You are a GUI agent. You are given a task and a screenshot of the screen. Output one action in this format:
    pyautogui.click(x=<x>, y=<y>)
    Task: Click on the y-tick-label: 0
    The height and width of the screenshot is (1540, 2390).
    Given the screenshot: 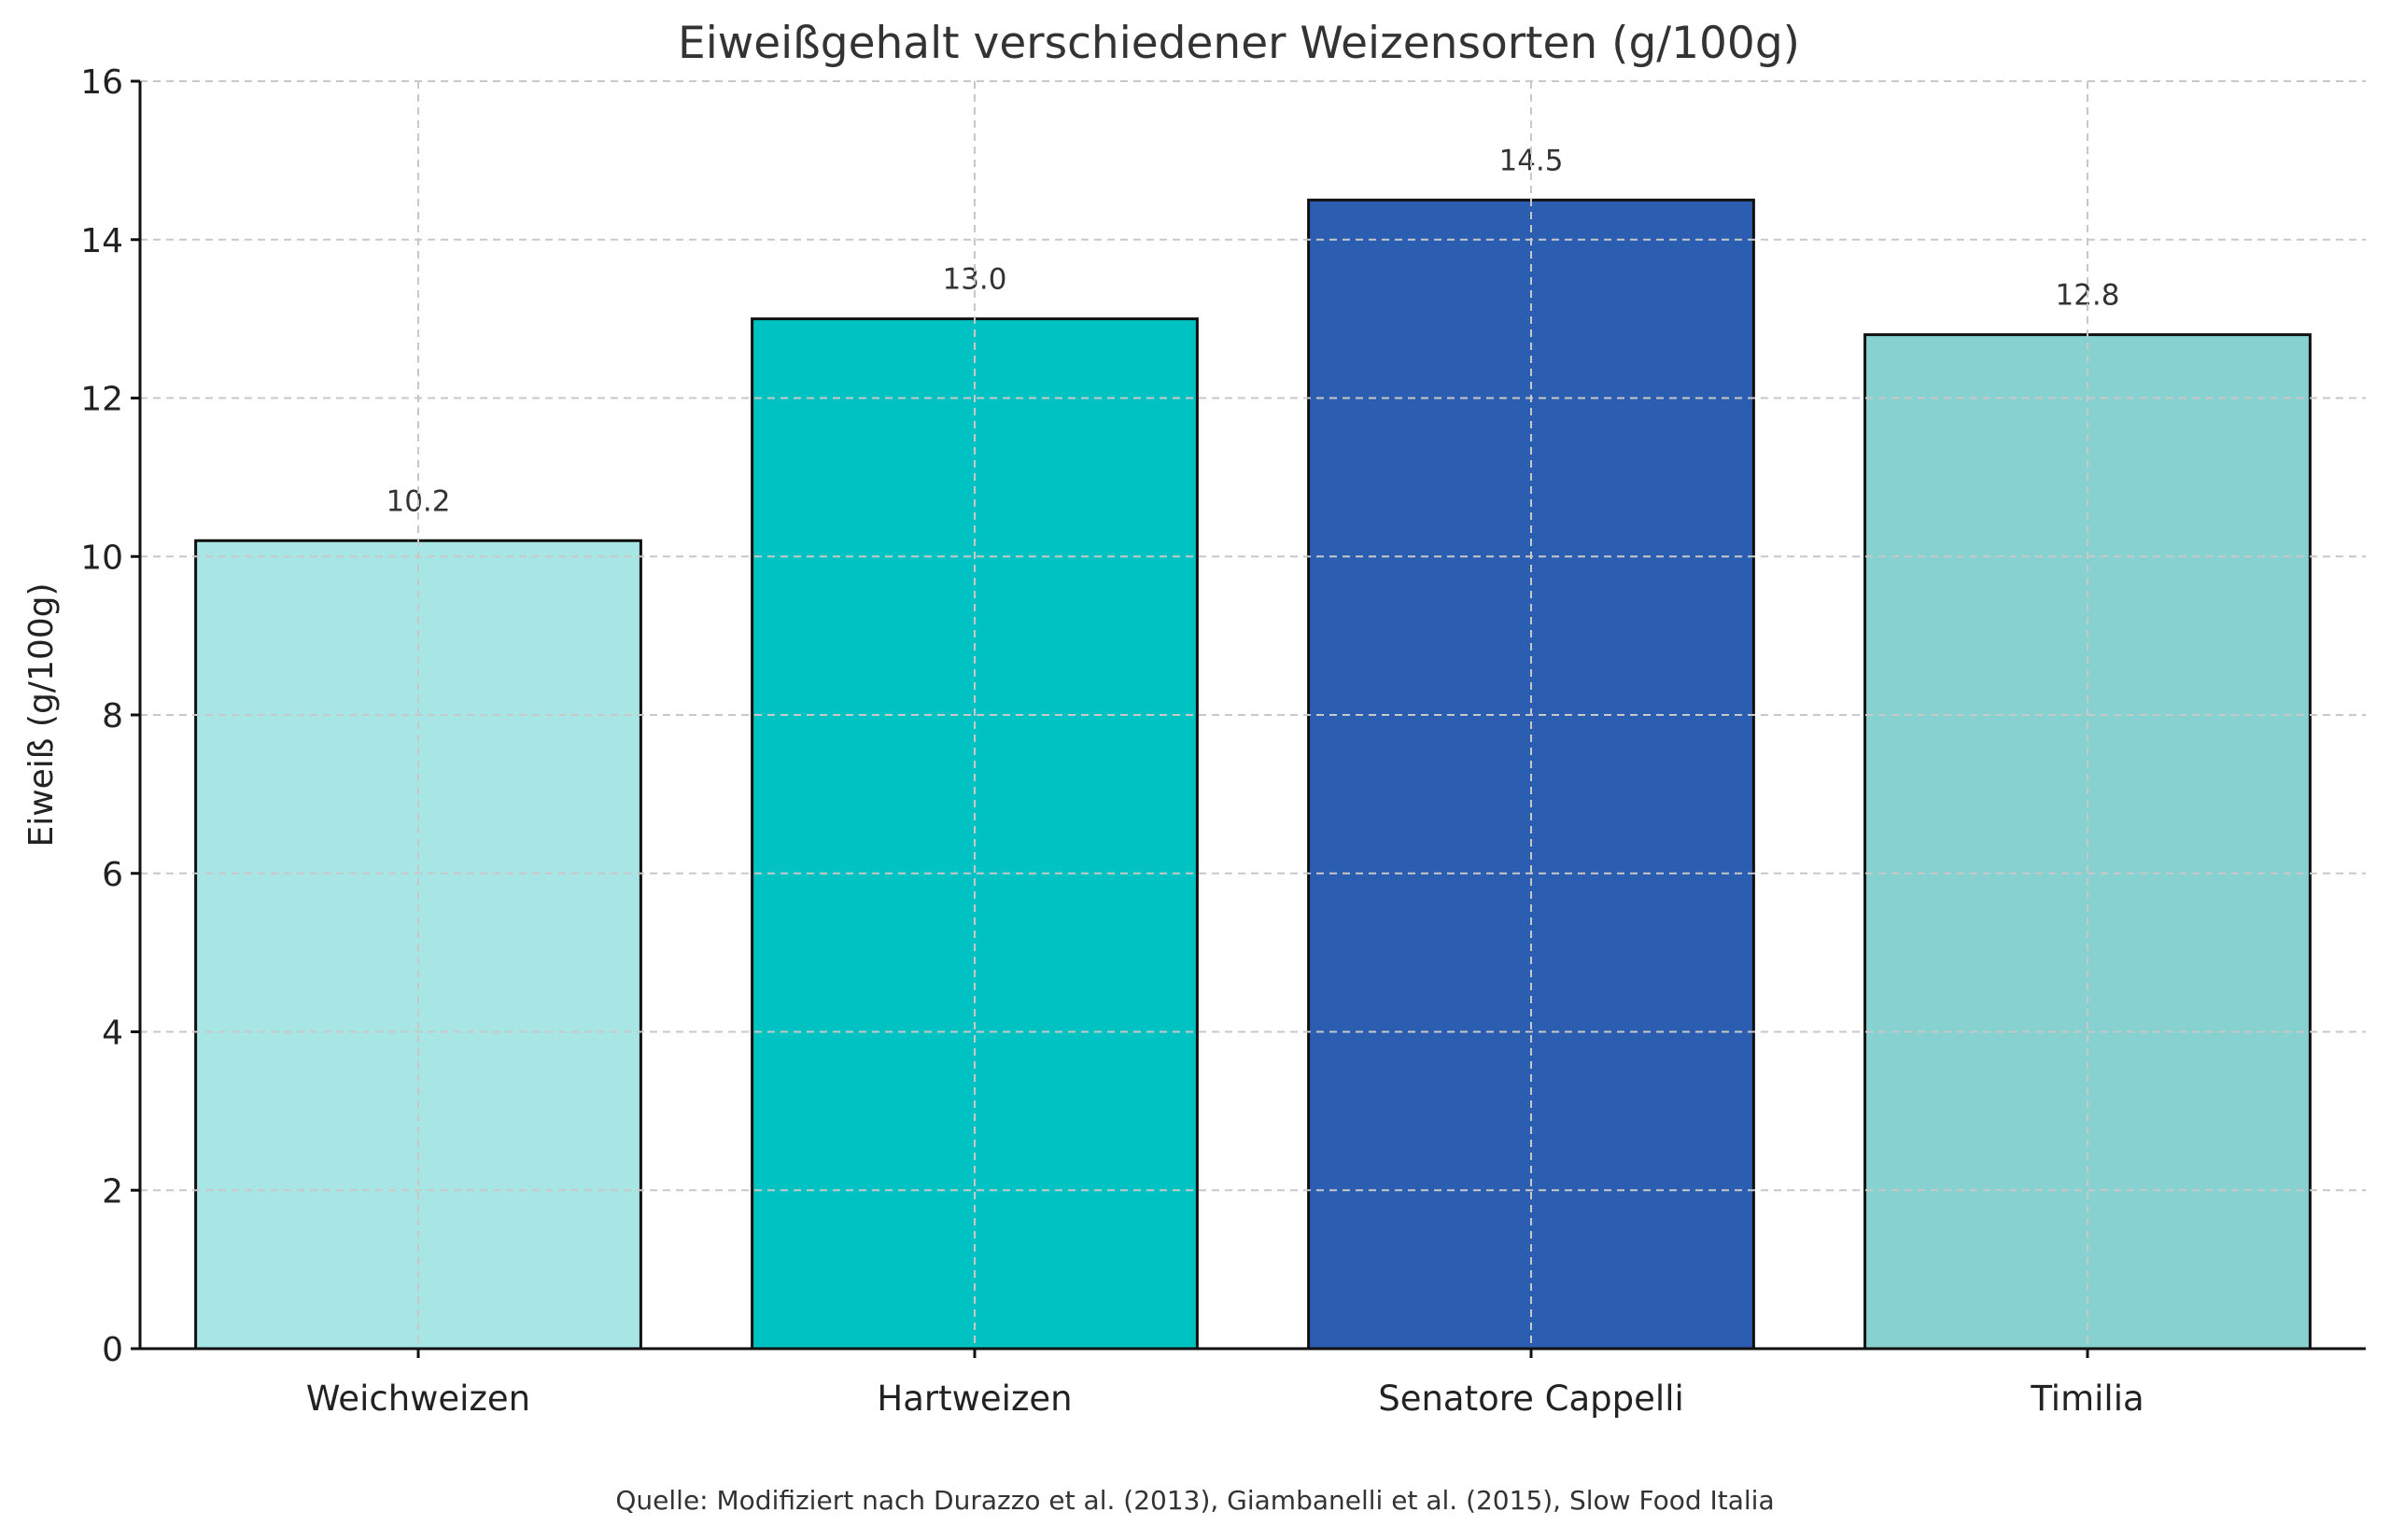 What is the action you would take?
    pyautogui.click(x=112, y=1350)
    